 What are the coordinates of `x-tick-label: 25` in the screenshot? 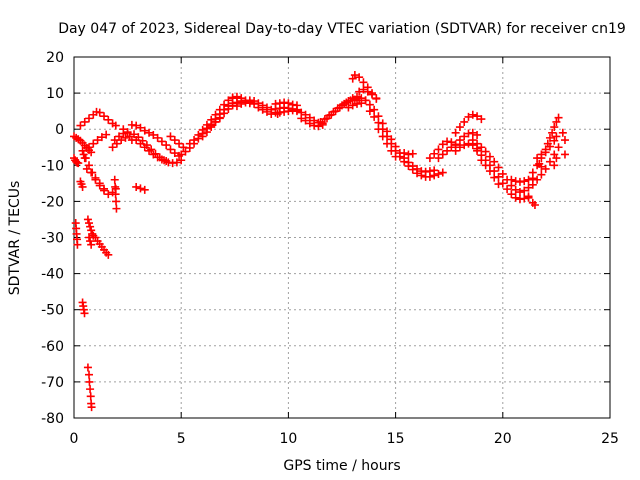 It's located at (610, 439).